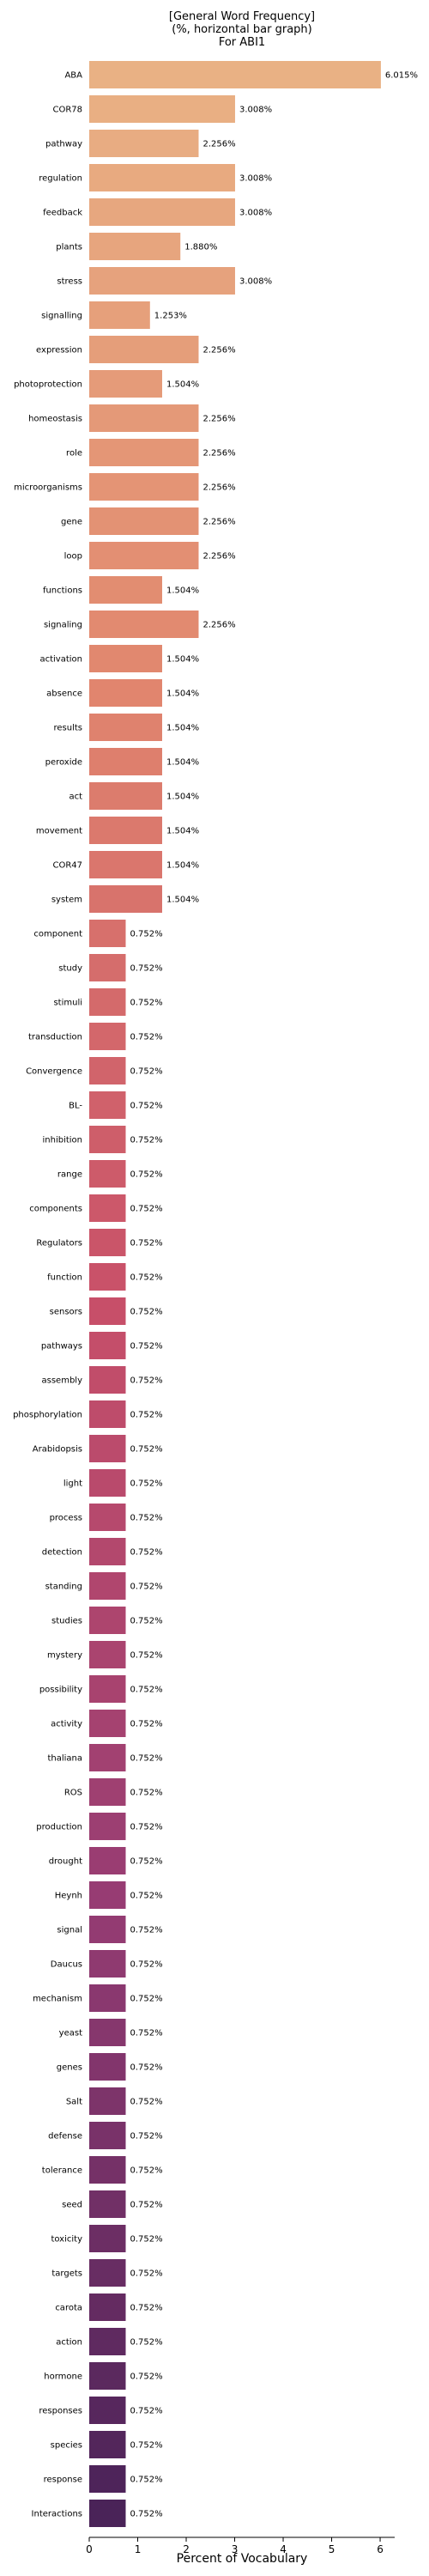 The image size is (429, 2576). Describe the element at coordinates (59, 350) in the screenshot. I see `category-label: expression` at that location.